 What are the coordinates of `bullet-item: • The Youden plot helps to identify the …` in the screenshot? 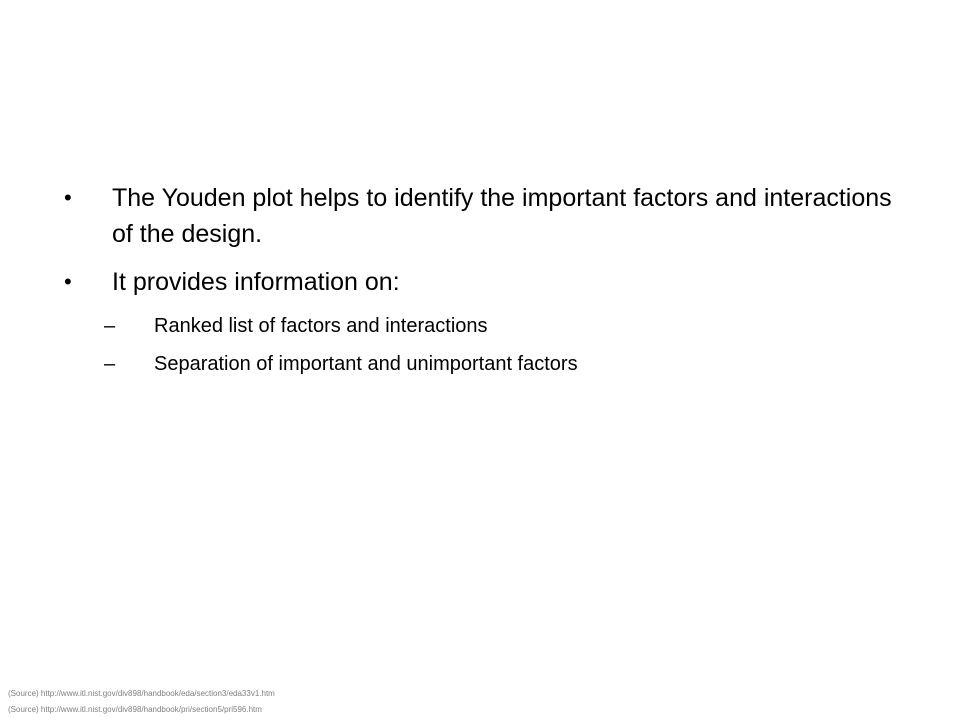 It's located at (484, 216).